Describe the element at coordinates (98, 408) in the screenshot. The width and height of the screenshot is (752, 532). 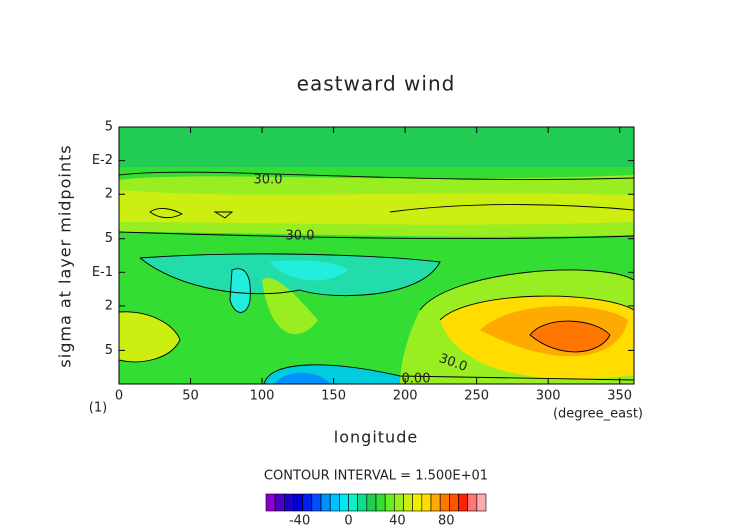
I see `y-unit: (1)` at that location.